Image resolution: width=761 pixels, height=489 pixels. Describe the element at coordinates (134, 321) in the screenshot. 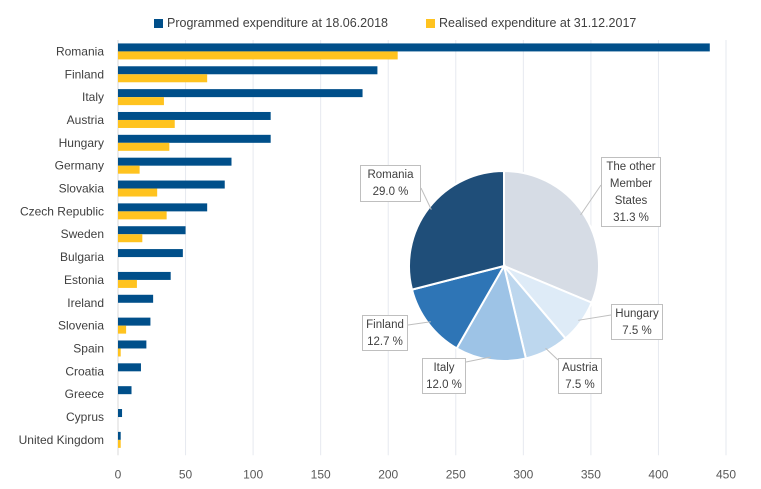

I see `bar-slovenia-programmed` at that location.